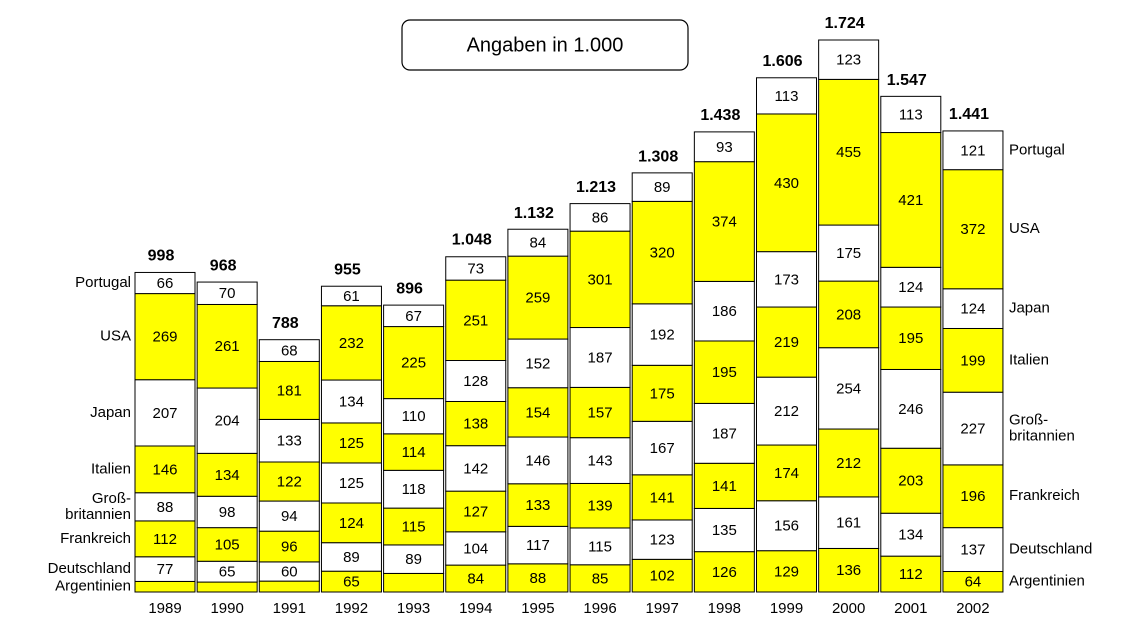  Describe the element at coordinates (600, 461) in the screenshot. I see `value-label: 143` at that location.